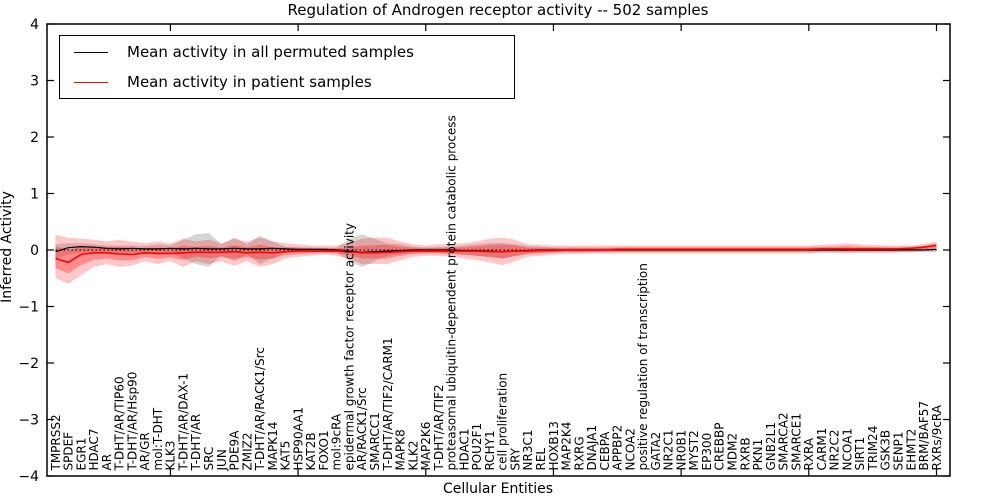 This screenshot has height=500, width=1000. What do you see at coordinates (145, 451) in the screenshot?
I see `x-category-label: AR/GR` at bounding box center [145, 451].